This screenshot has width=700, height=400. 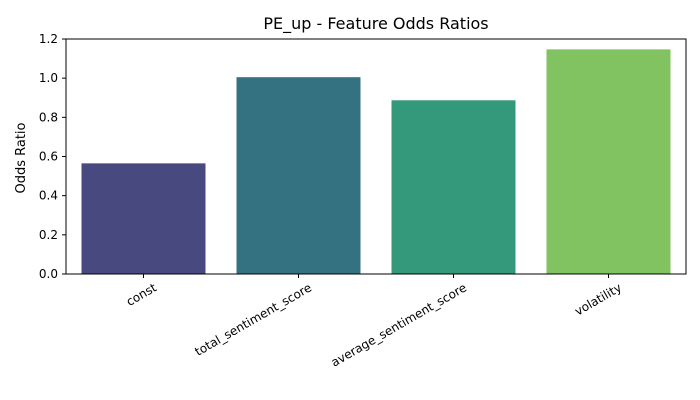 What do you see at coordinates (453, 187) in the screenshot?
I see `bar-average-sentiment-score` at bounding box center [453, 187].